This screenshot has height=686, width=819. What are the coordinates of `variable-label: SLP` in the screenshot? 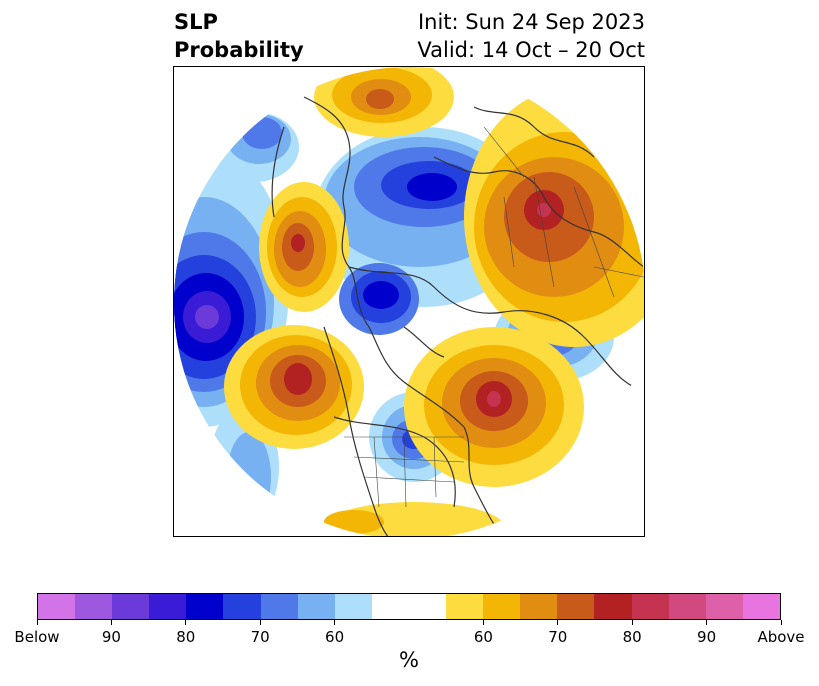 It's located at (196, 22).